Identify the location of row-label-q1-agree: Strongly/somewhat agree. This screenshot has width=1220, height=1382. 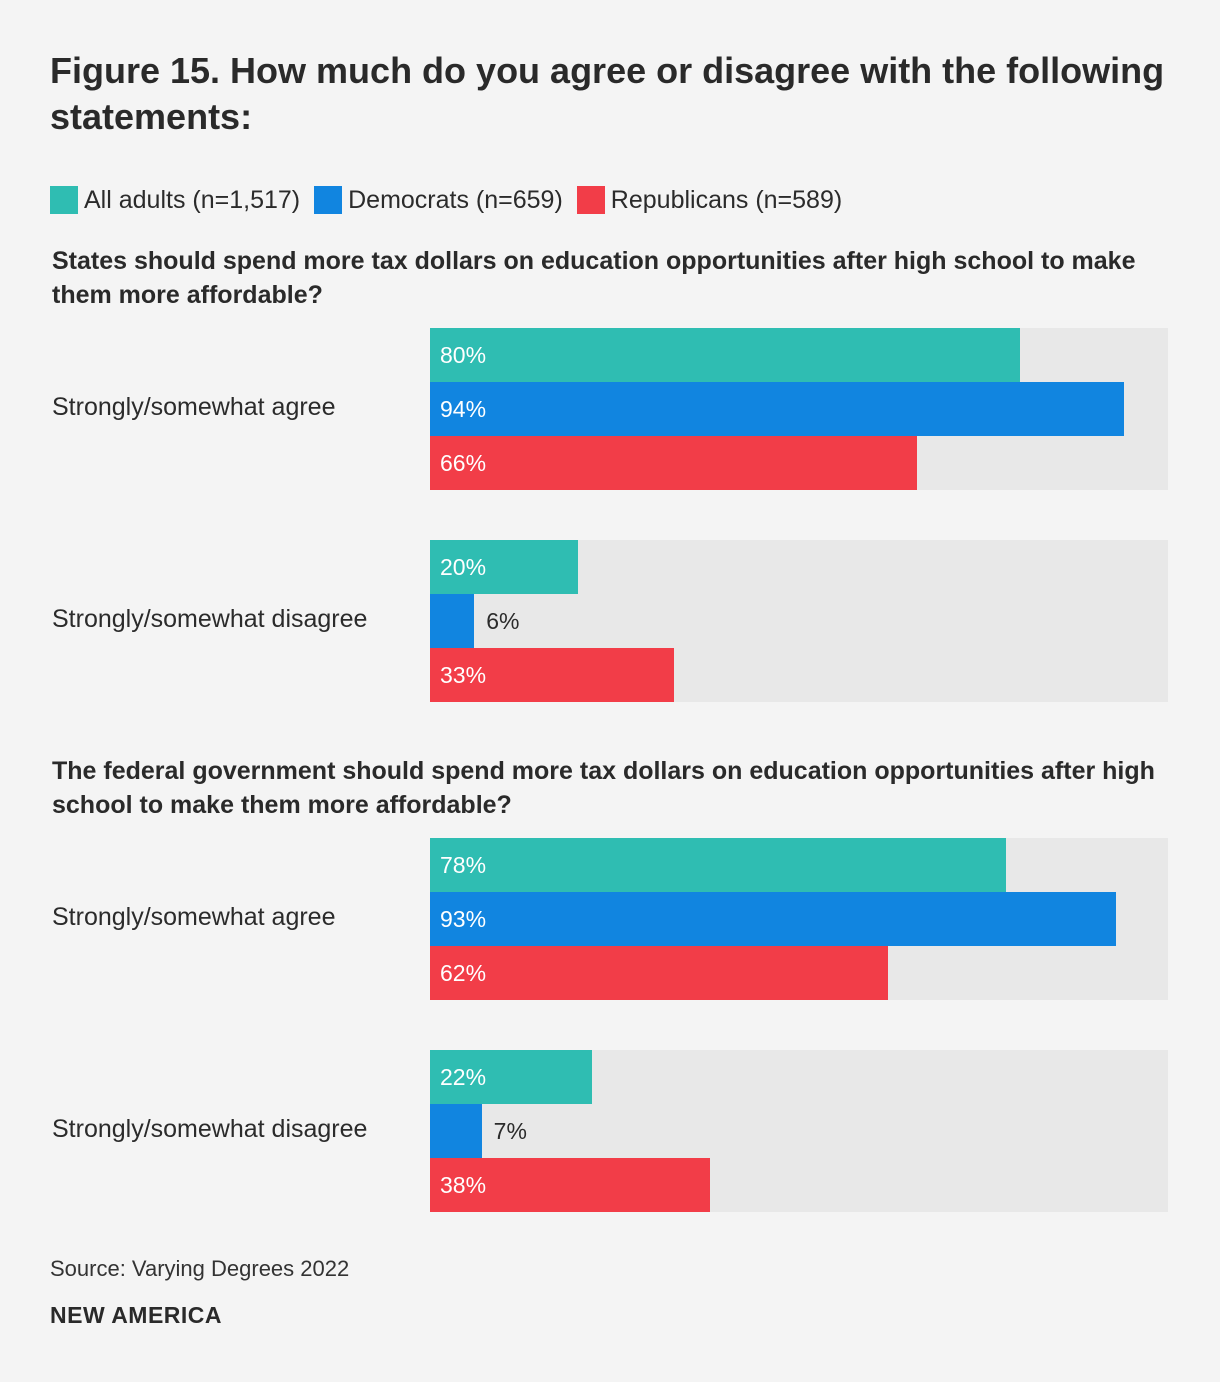
(194, 407).